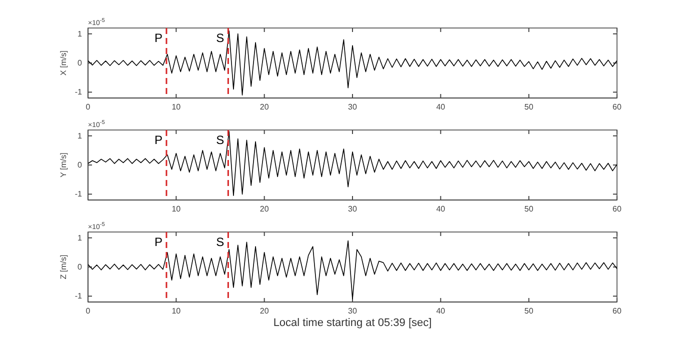  Describe the element at coordinates (63, 63) in the screenshot. I see `y-axis-title: X [m/s]` at that location.